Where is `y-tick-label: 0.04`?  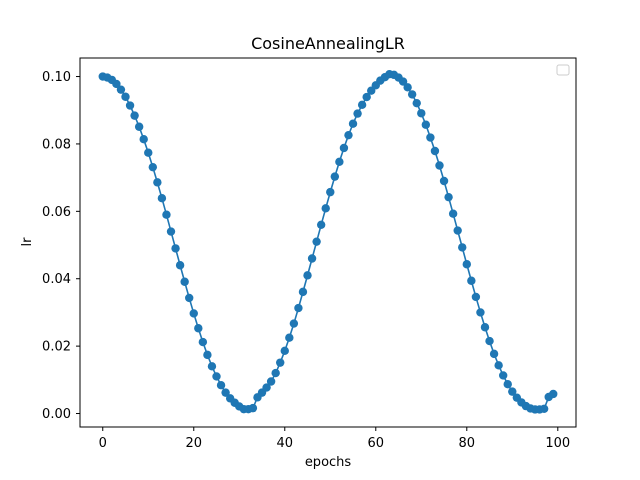 y-tick-label: 0.04 is located at coordinates (56, 279).